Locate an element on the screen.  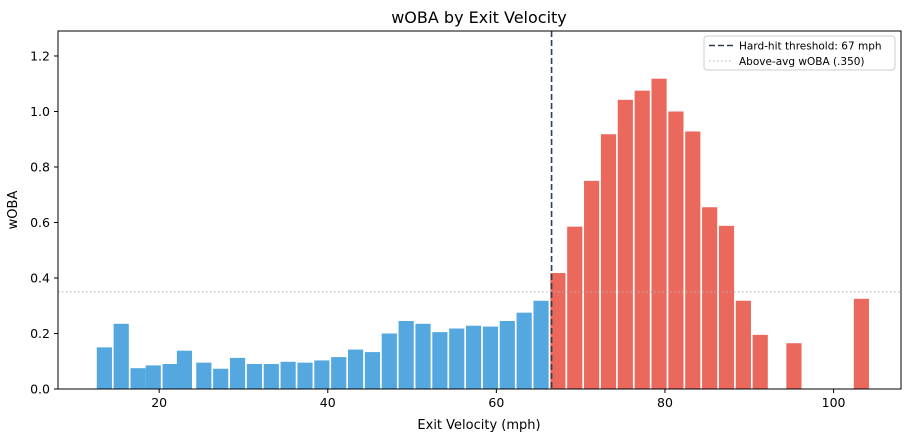
y-tick-label: 1.0 is located at coordinates (40, 111).